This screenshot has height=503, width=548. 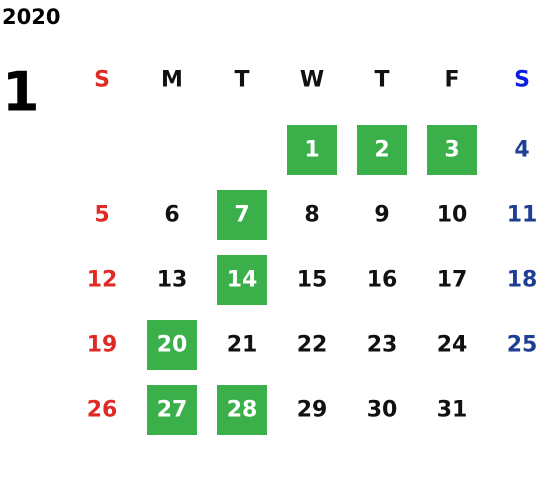 What do you see at coordinates (172, 80) in the screenshot?
I see `weekday-label: M` at bounding box center [172, 80].